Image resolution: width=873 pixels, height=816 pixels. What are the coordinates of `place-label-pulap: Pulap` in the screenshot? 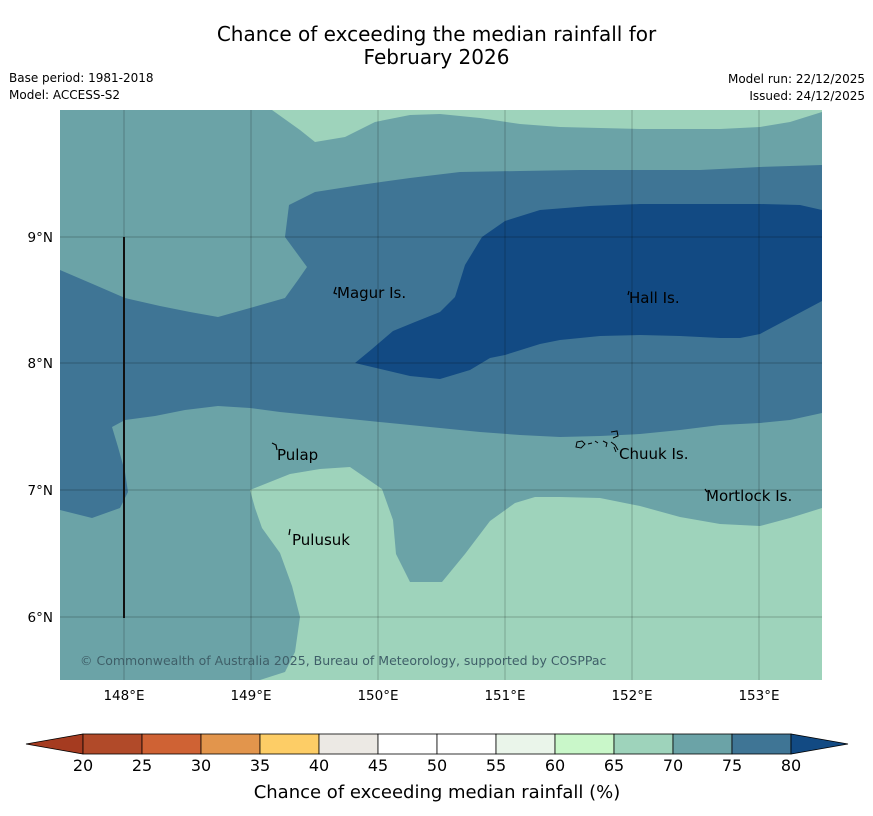 It's located at (297, 455).